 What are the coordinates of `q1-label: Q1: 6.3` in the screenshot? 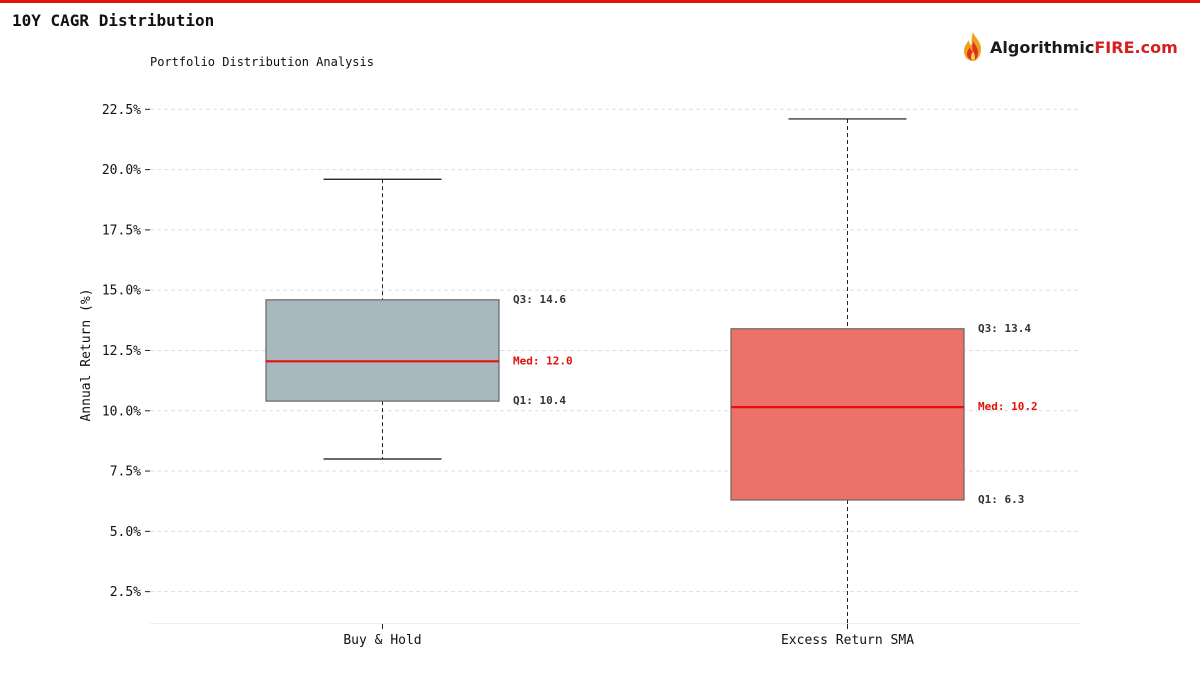 It's located at (1001, 499).